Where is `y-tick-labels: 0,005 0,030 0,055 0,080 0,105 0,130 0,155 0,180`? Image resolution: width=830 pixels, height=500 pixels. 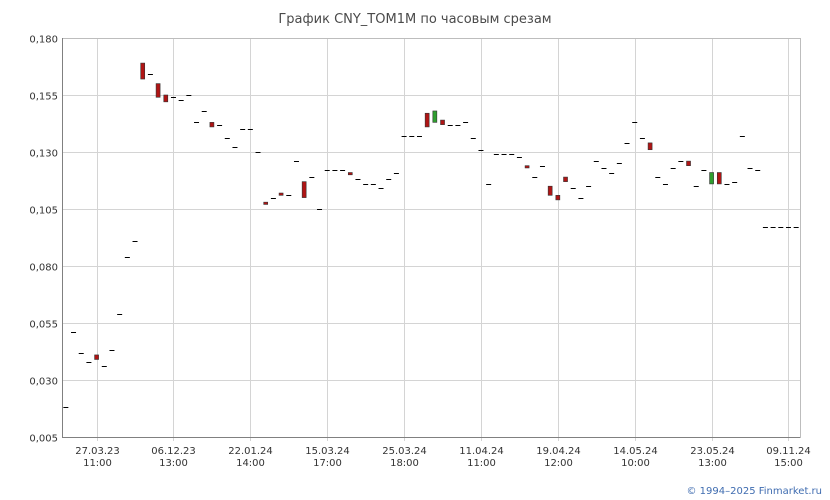 y-tick-labels: 0,005 0,030 0,055 0,080 0,105 0,130 0,155 0,180 is located at coordinates (43, 240).